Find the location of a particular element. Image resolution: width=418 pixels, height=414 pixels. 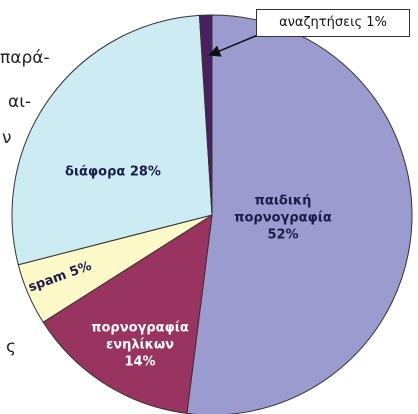

slice-label: αναζητήσεις is located at coordinates (321, 22).